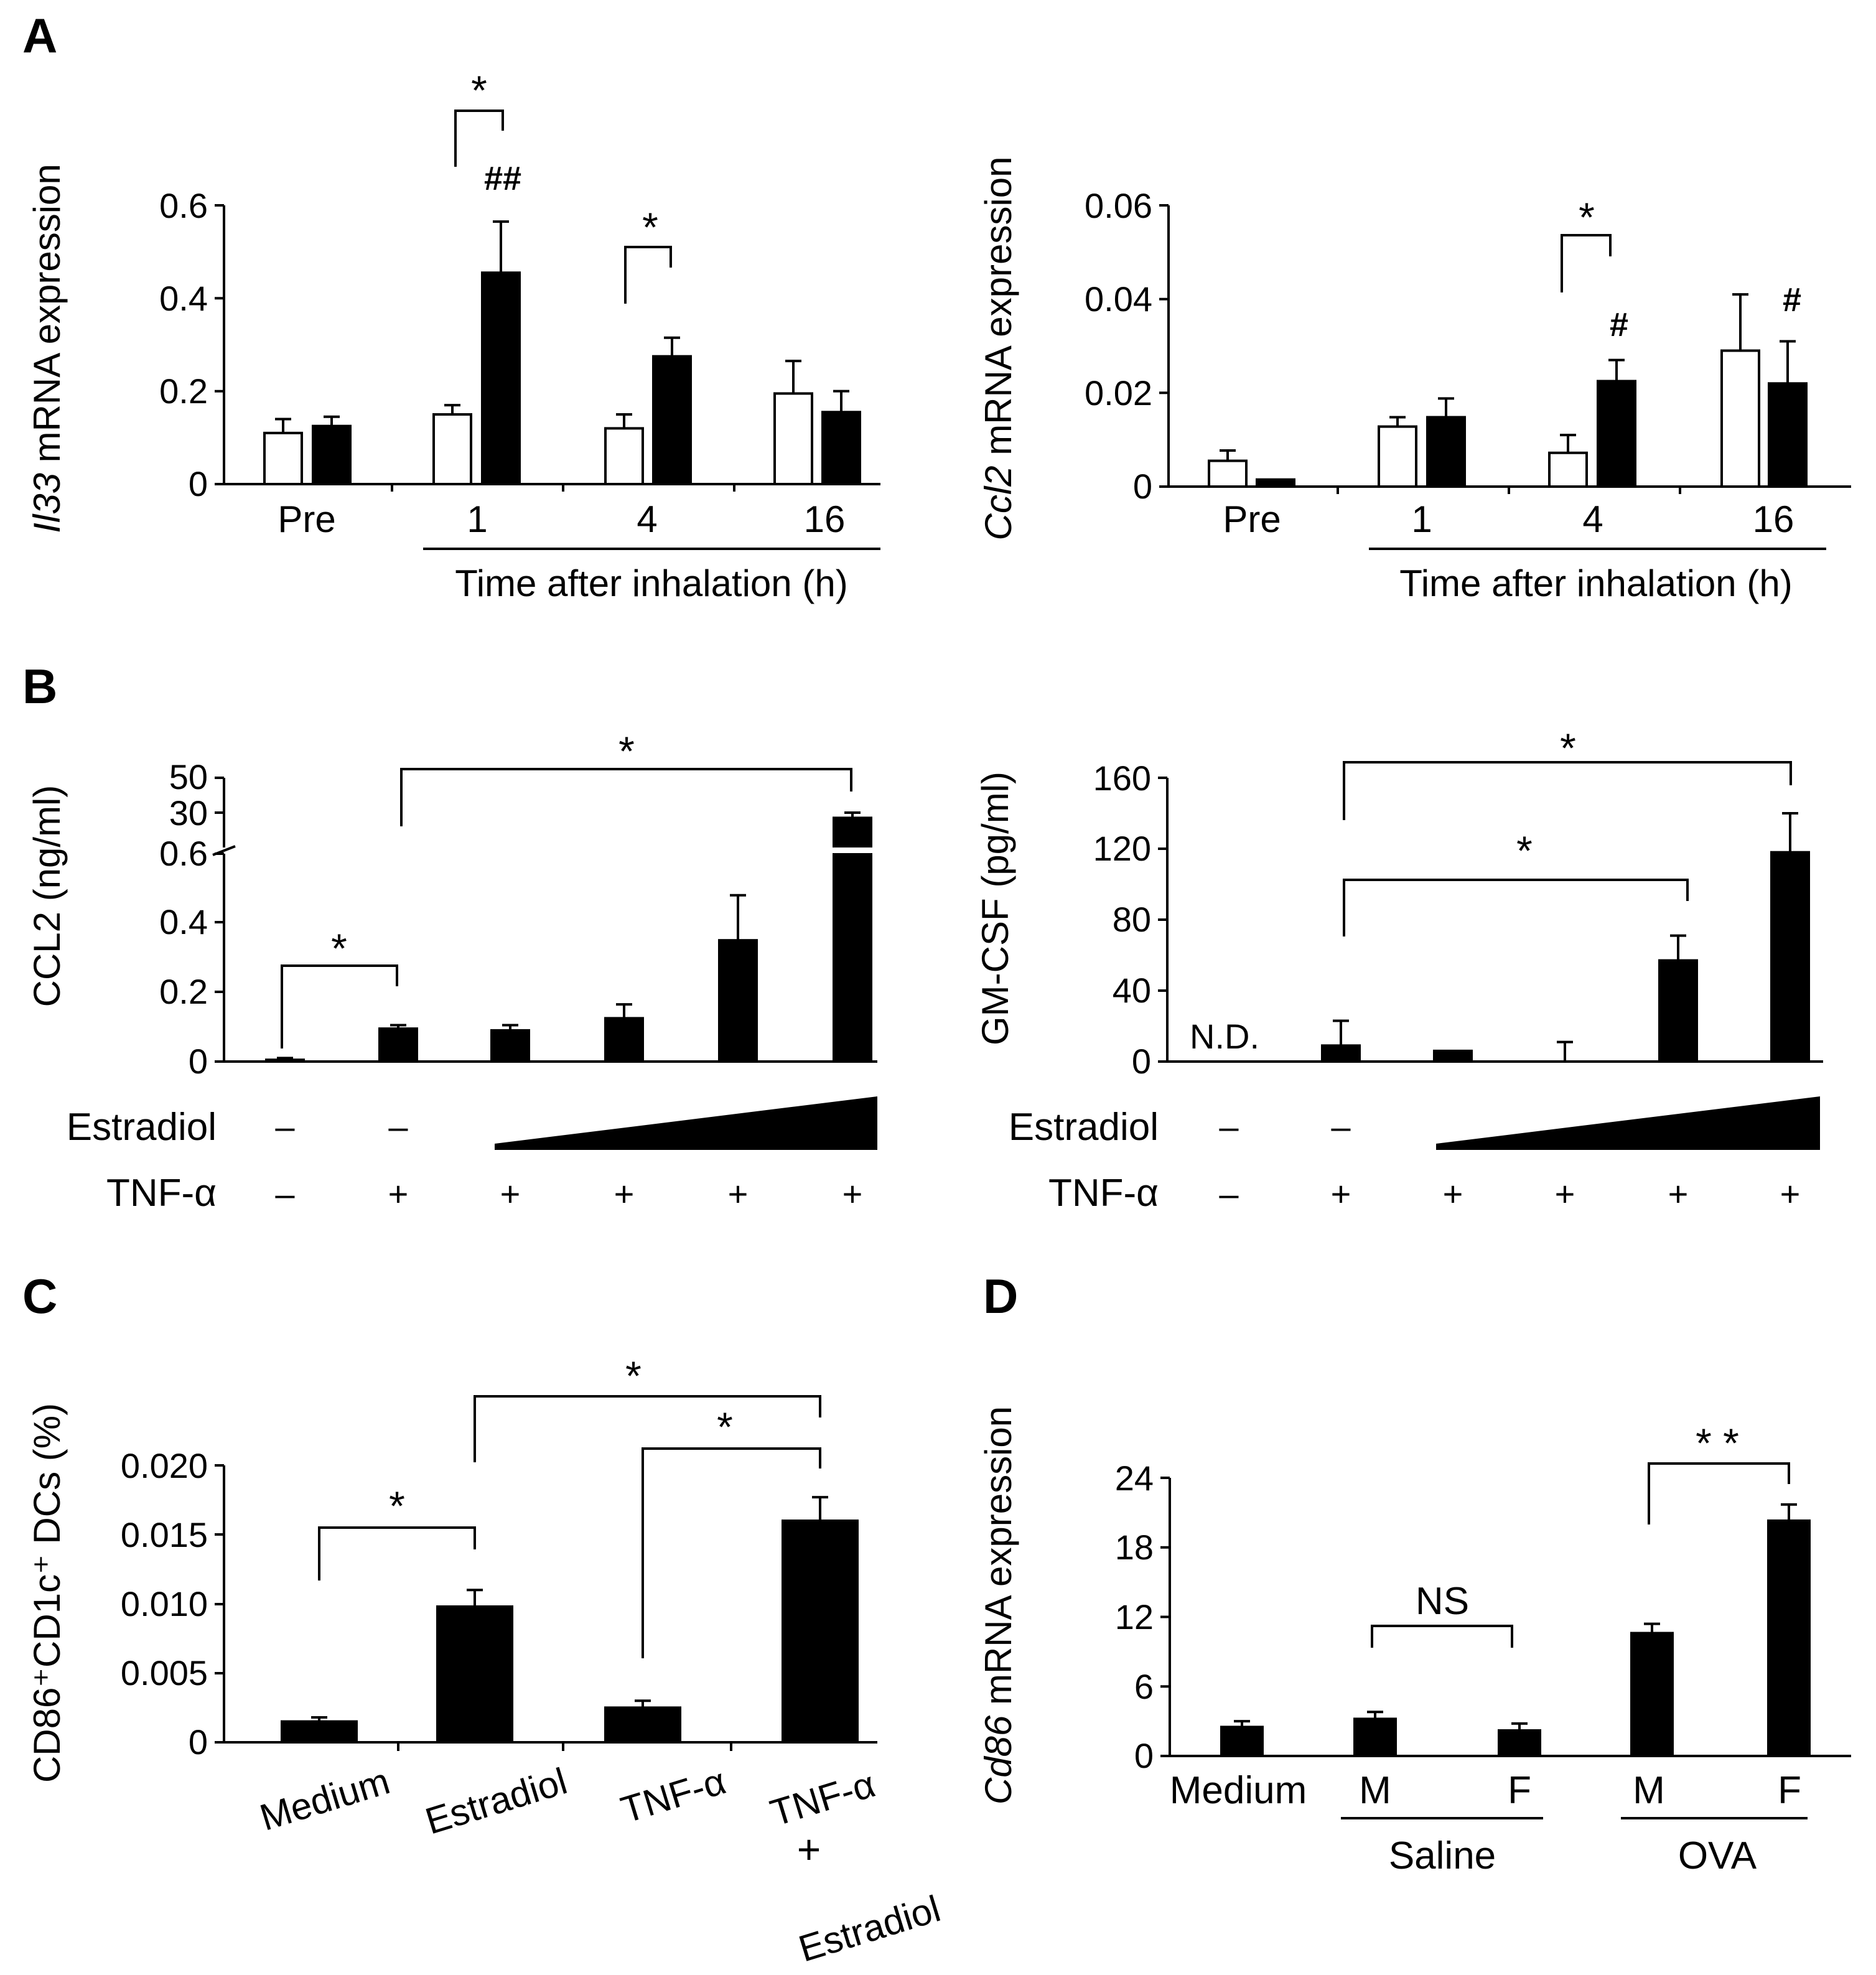 This screenshot has height=1975, width=1876. What do you see at coordinates (1144, 1686) in the screenshot?
I see `d-y-tick-label: 6` at bounding box center [1144, 1686].